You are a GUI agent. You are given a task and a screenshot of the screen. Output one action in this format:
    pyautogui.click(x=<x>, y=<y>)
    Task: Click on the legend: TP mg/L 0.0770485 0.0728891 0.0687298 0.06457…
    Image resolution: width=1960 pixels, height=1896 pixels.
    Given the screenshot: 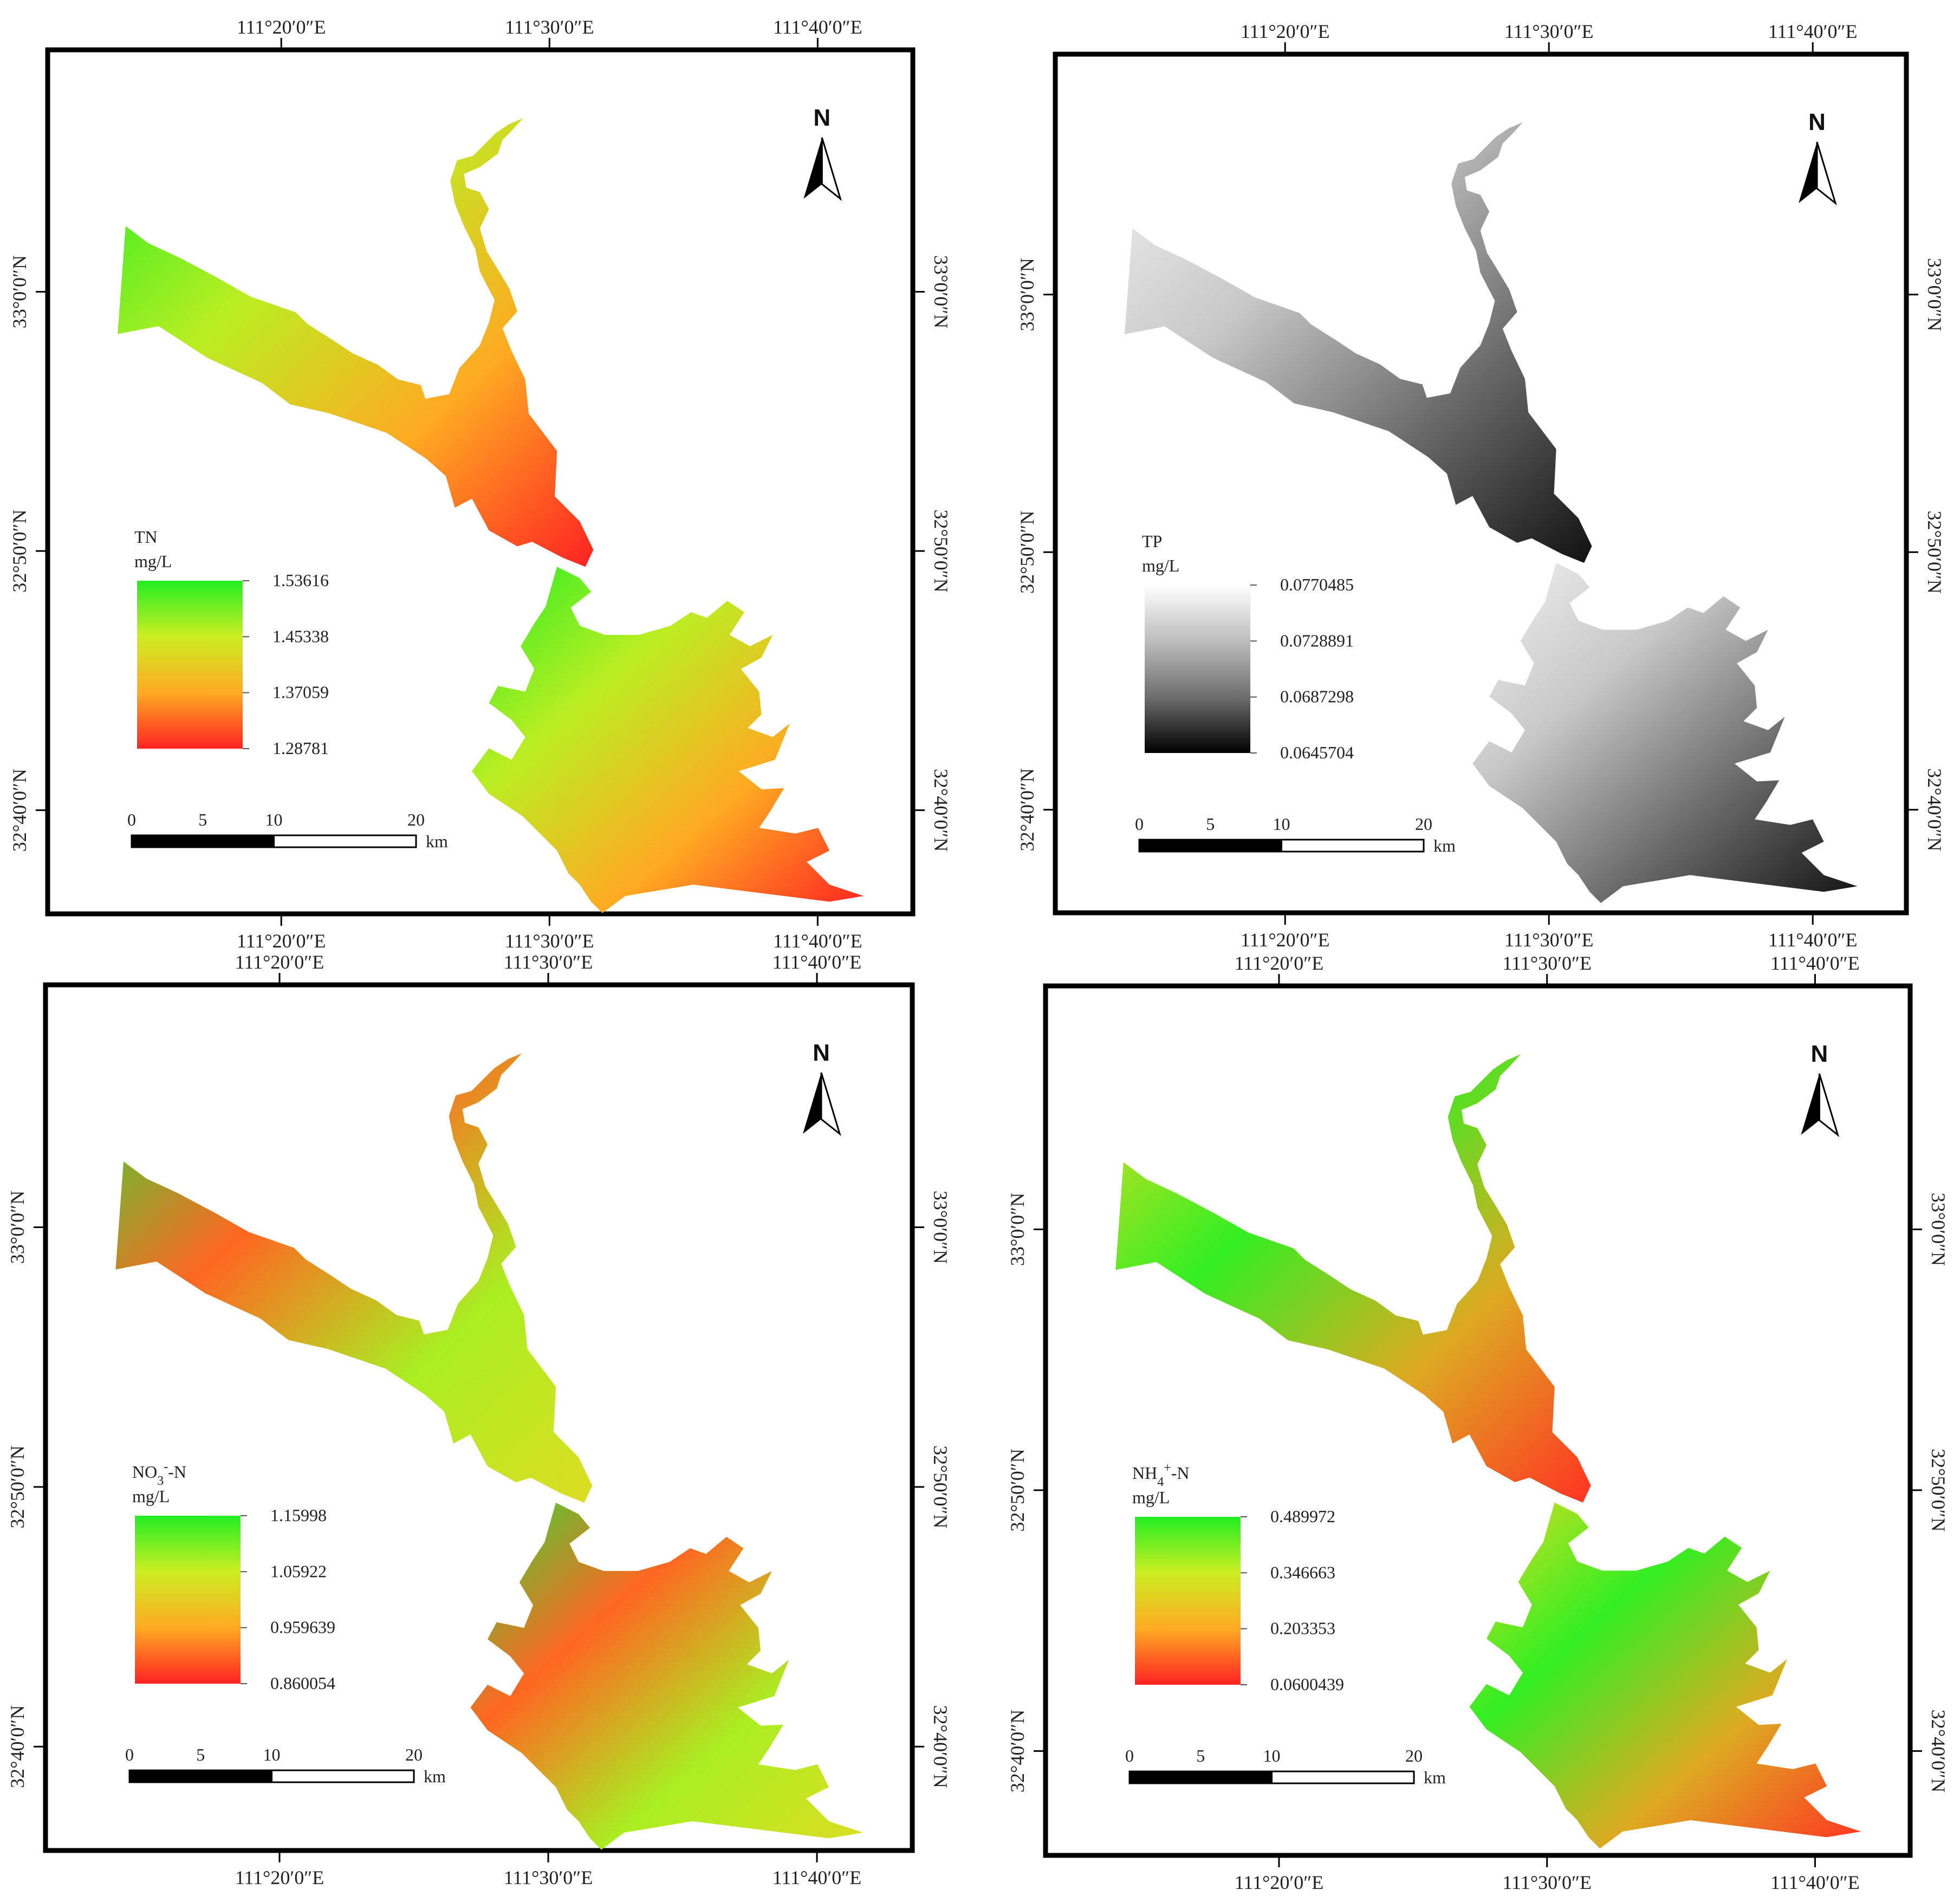 What is the action you would take?
    pyautogui.click(x=1248, y=646)
    